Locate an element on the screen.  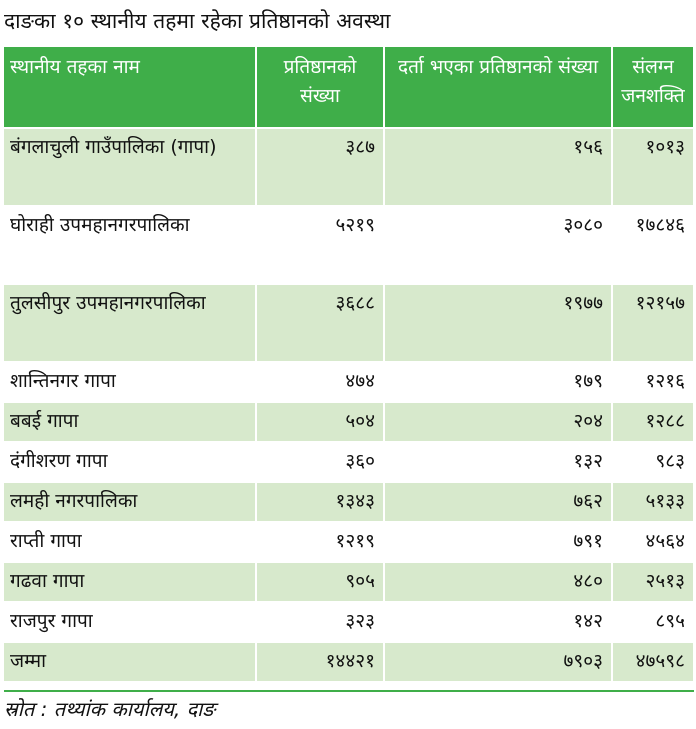
table-row: राप्ती गापा १२१९ ७९१ ४५६४ is located at coordinates (349, 542).